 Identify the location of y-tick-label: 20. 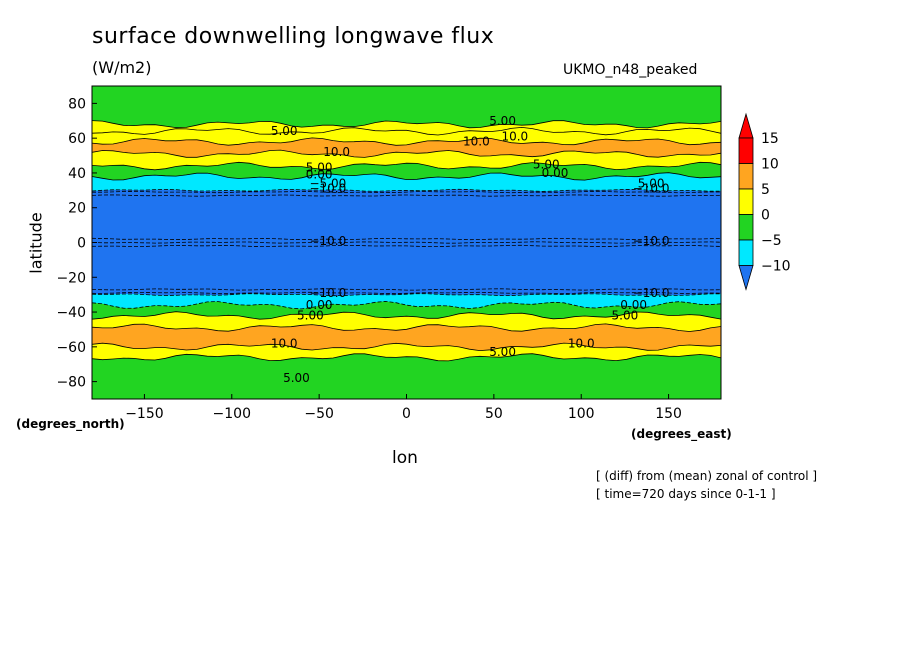
(77, 209).